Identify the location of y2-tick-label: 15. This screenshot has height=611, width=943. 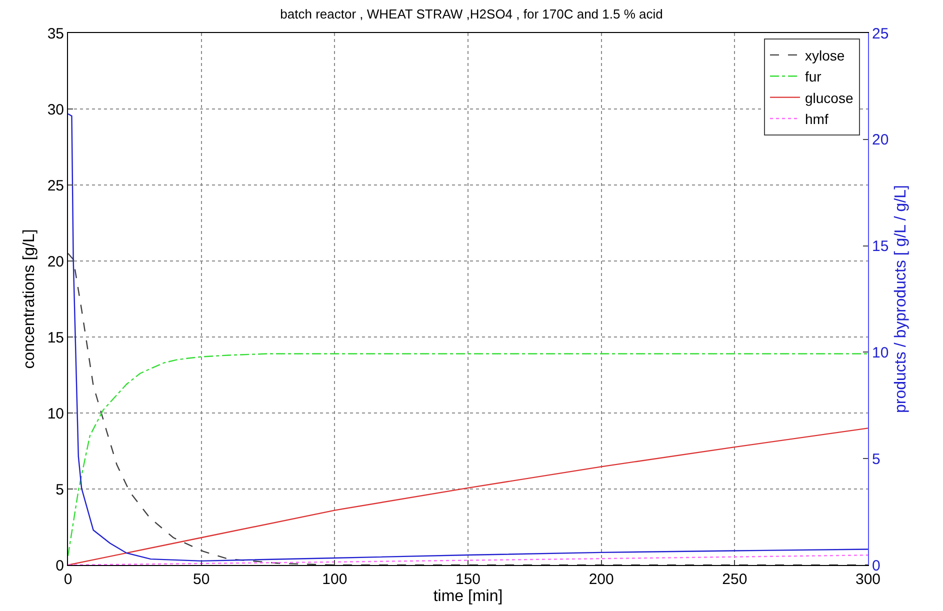
(880, 247).